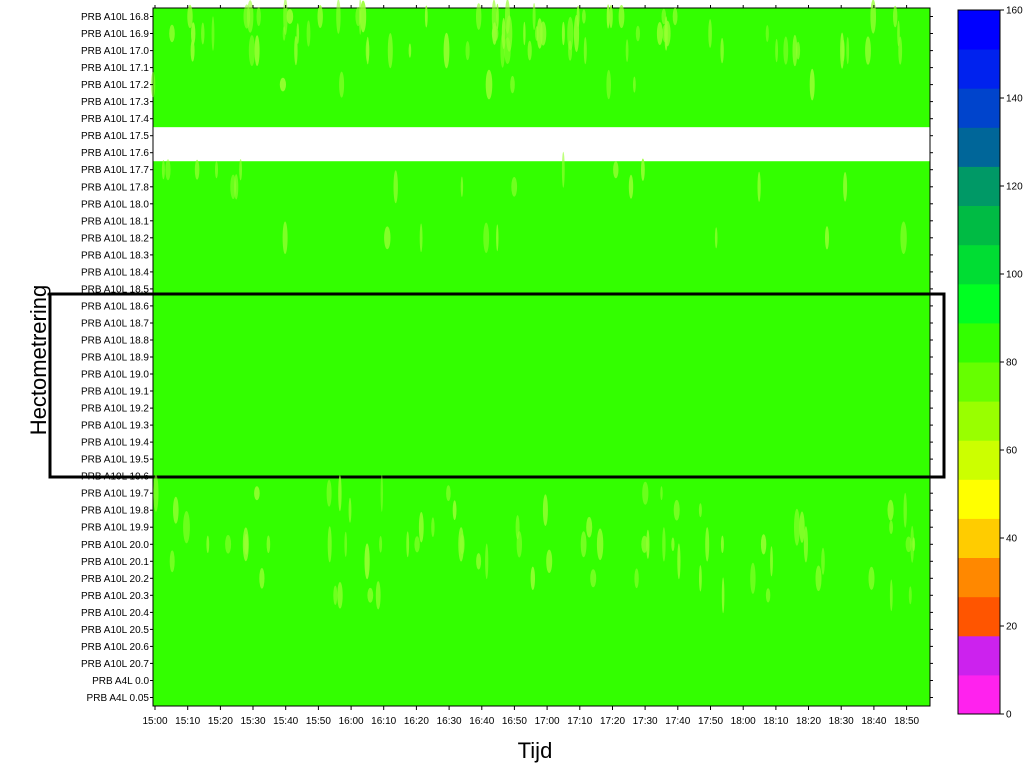  What do you see at coordinates (115, 511) in the screenshot?
I see `y-tick-label: PRB A10L 19.8` at bounding box center [115, 511].